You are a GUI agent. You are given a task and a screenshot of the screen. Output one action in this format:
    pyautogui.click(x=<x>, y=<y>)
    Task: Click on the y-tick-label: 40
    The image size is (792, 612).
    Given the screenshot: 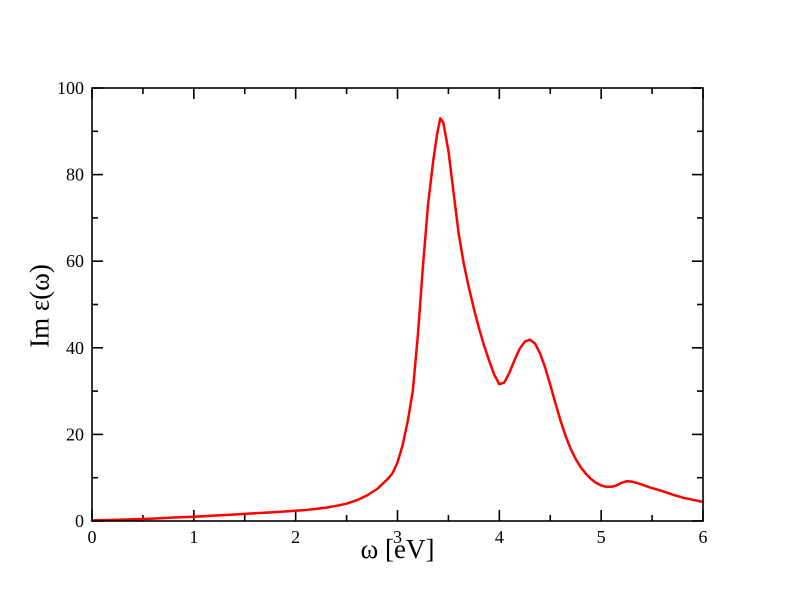 What is the action you would take?
    pyautogui.click(x=75, y=348)
    